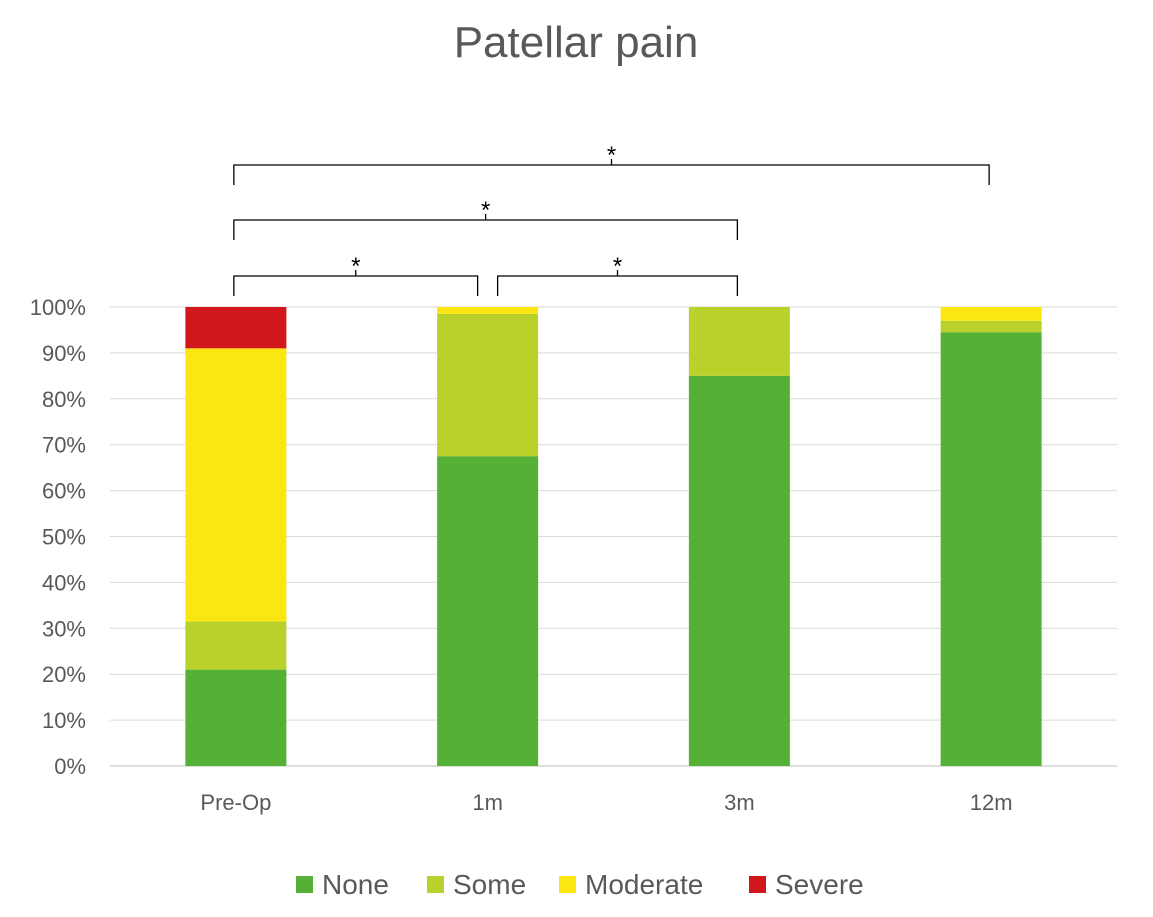 This screenshot has width=1153, height=917. Describe the element at coordinates (739, 802) in the screenshot. I see `x-tick-label: 3m` at that location.